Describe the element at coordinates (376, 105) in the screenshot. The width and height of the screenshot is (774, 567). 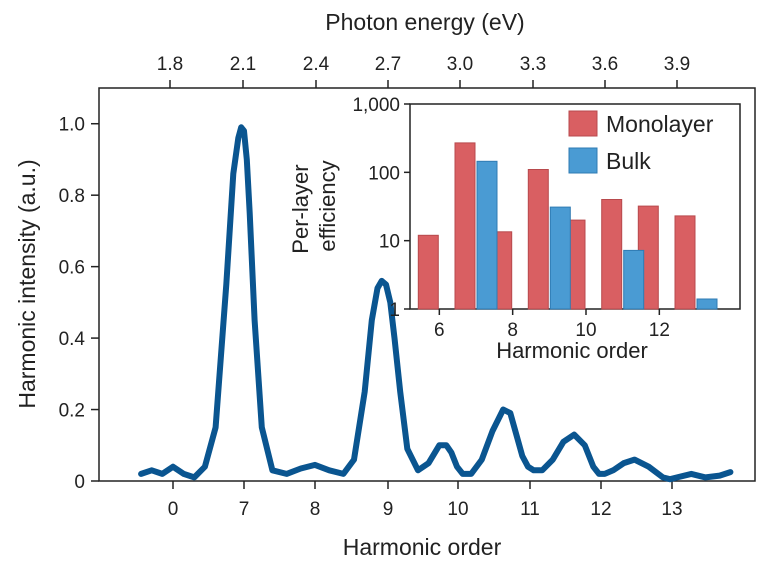
I see `inset-y-tick-label: 1,000` at that location.